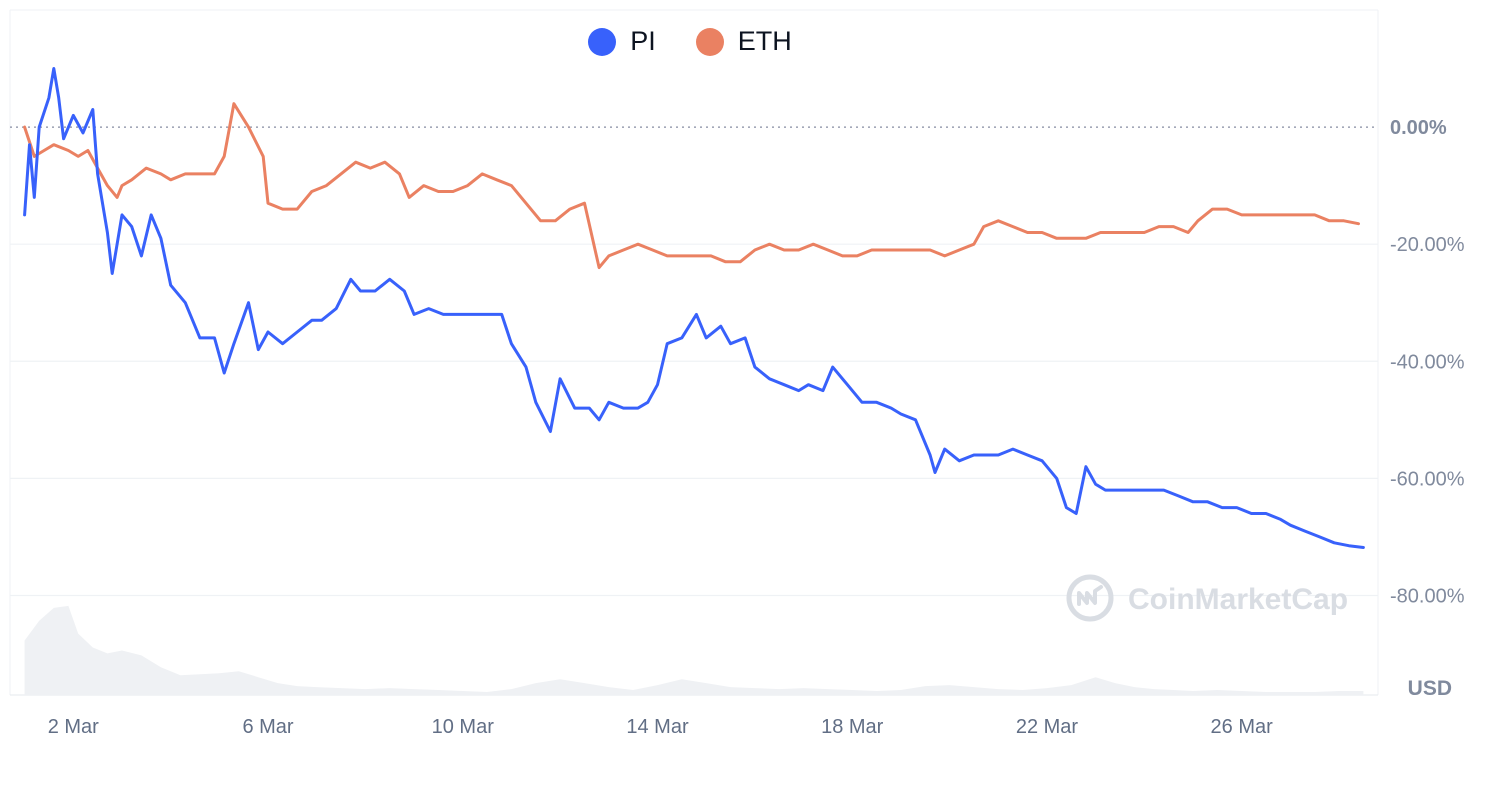 The width and height of the screenshot is (1495, 798). I want to click on volume-area-path, so click(694, 650).